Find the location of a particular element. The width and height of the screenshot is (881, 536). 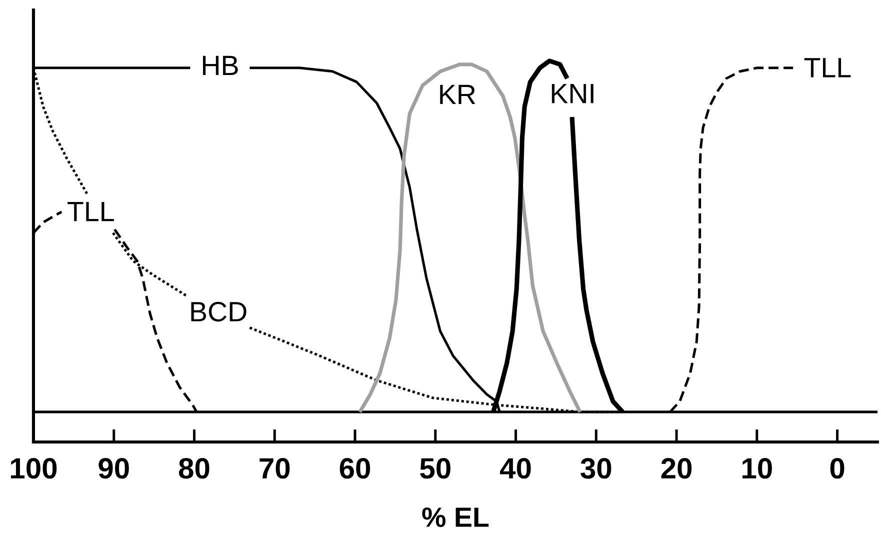

x-tick-label: 90 is located at coordinates (113, 468).